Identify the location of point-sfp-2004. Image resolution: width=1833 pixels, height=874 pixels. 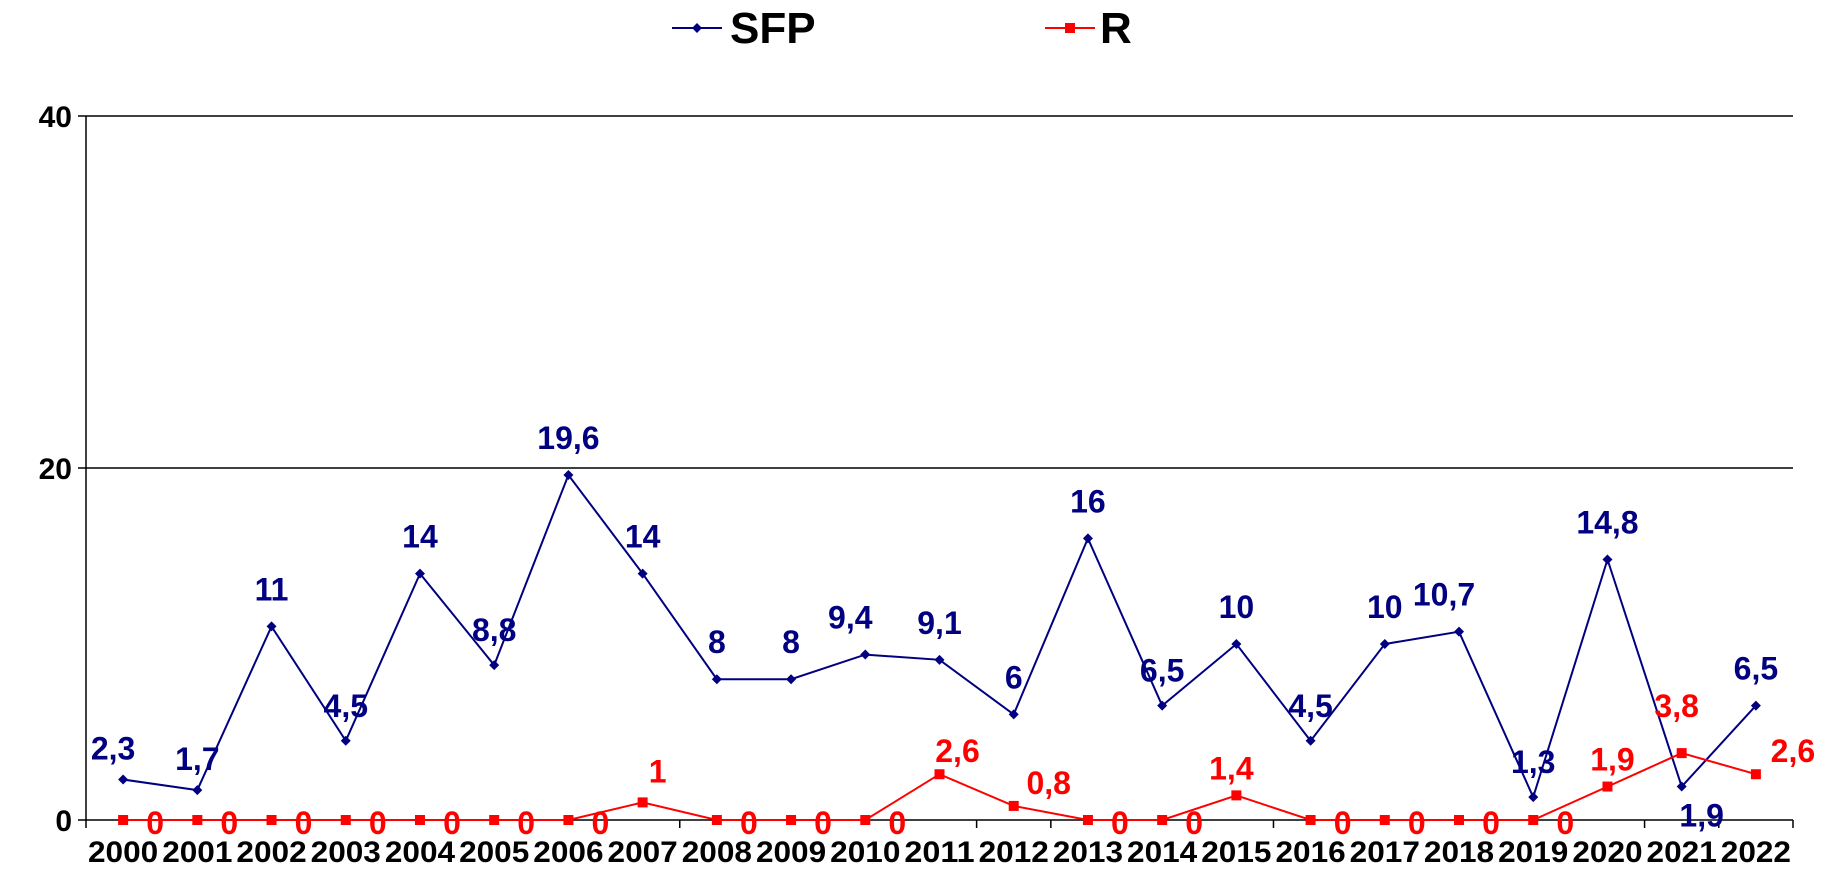
(419, 573).